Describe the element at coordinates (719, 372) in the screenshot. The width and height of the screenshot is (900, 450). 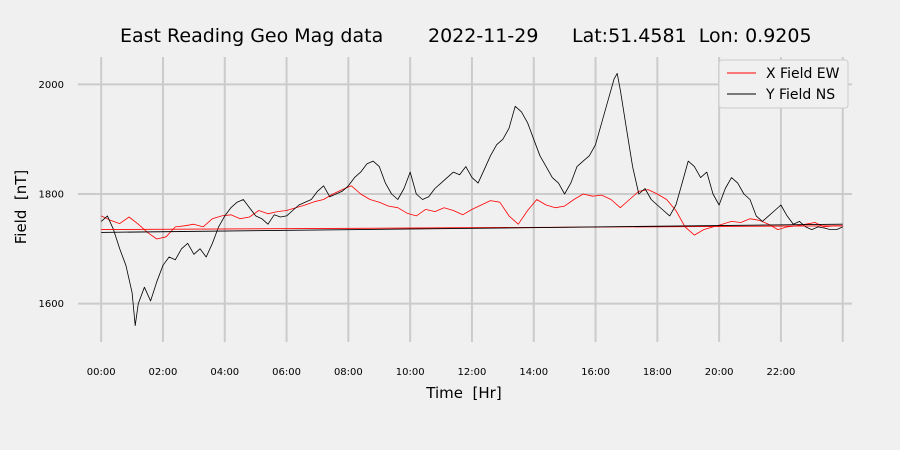
I see `x-tick-label: 20:00` at that location.